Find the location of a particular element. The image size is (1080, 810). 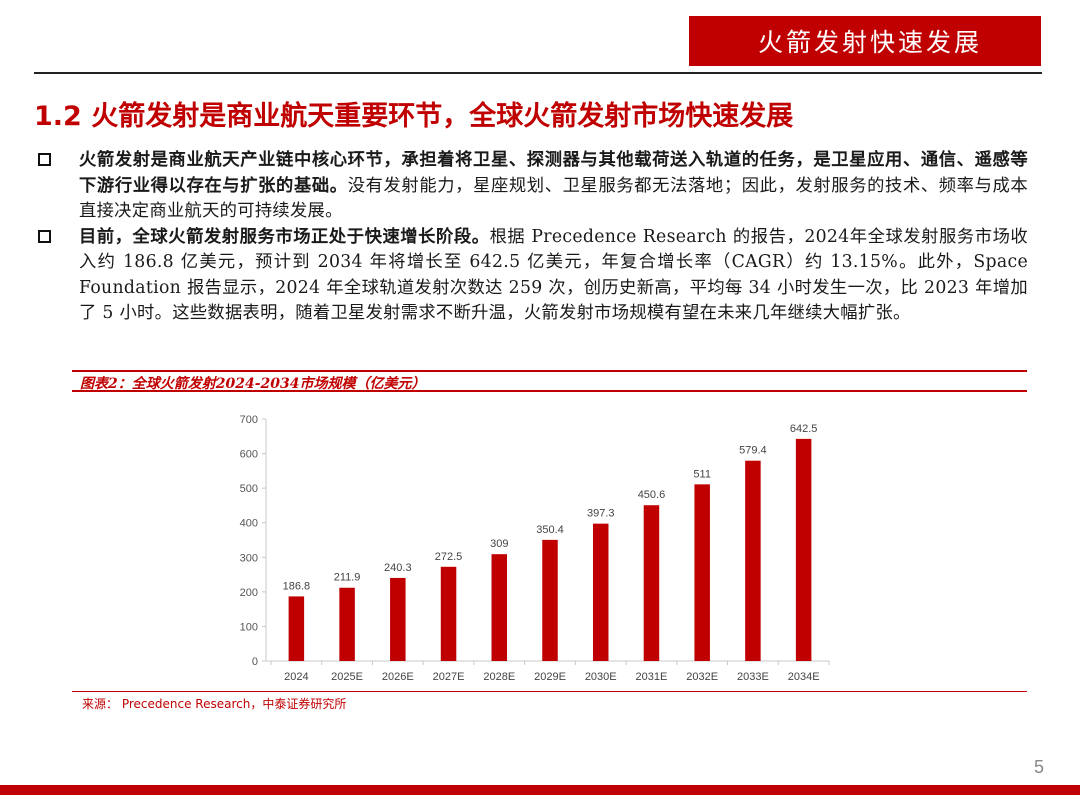

category-label: 2029E is located at coordinates (550, 677).